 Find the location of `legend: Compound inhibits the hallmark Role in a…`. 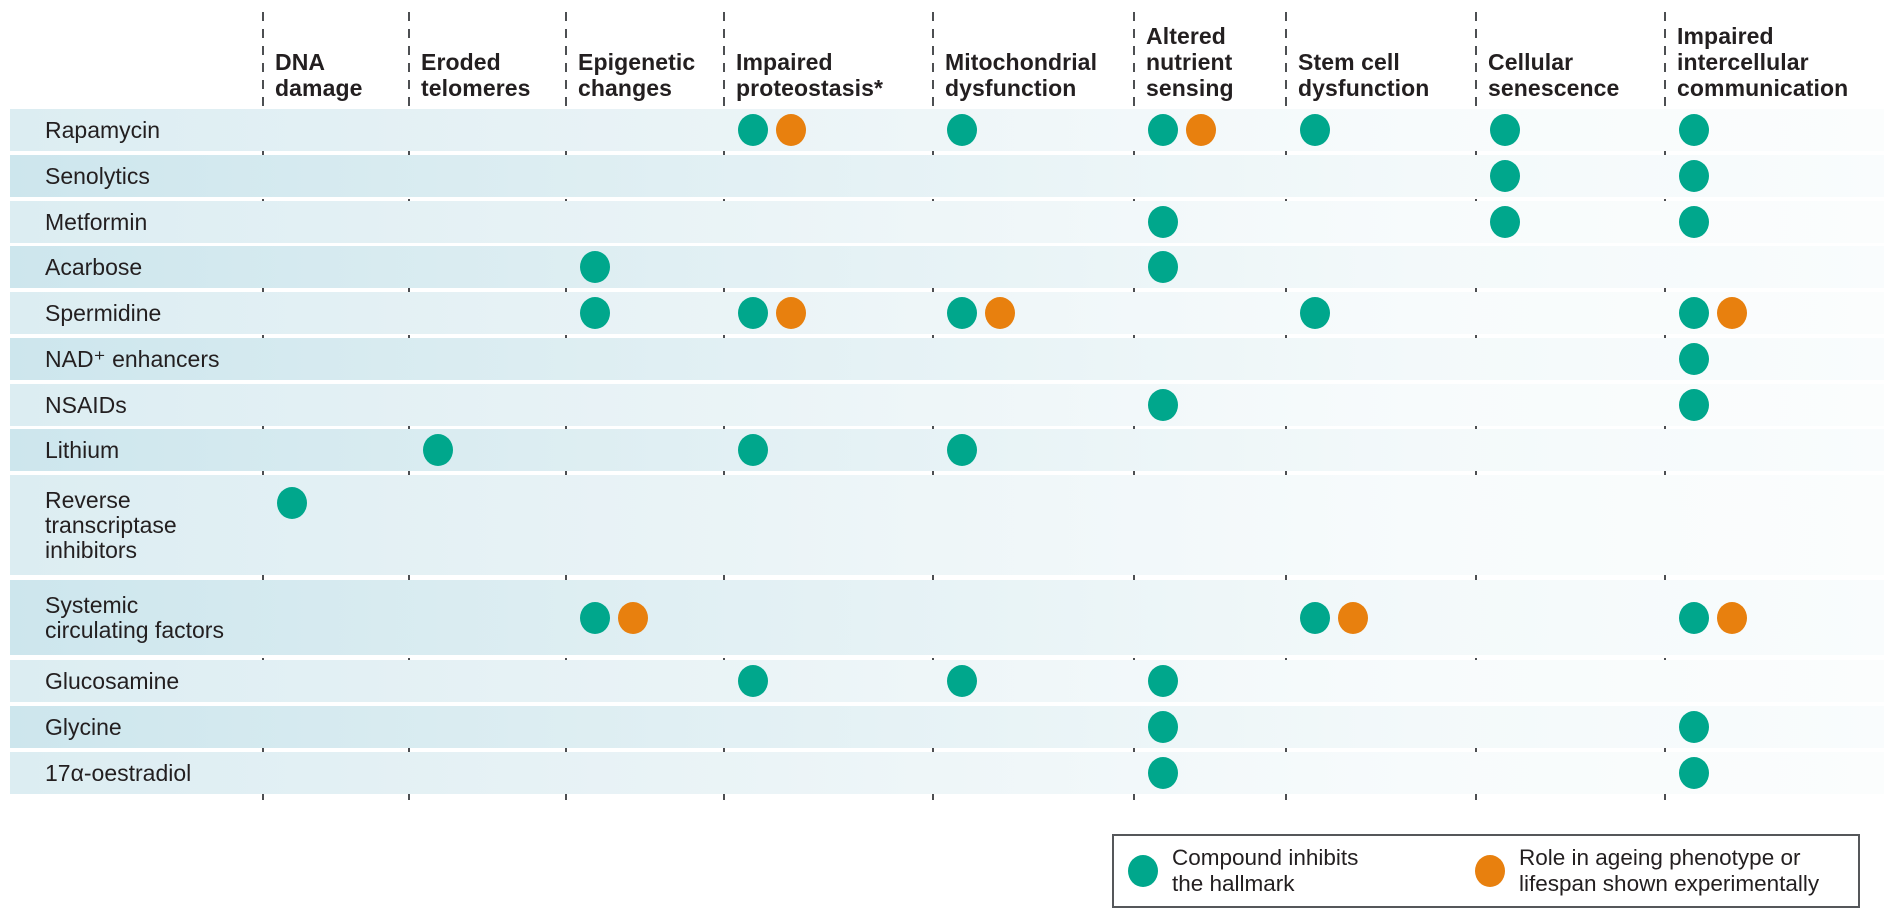

legend: Compound inhibits the hallmark Role in a… is located at coordinates (1486, 871).